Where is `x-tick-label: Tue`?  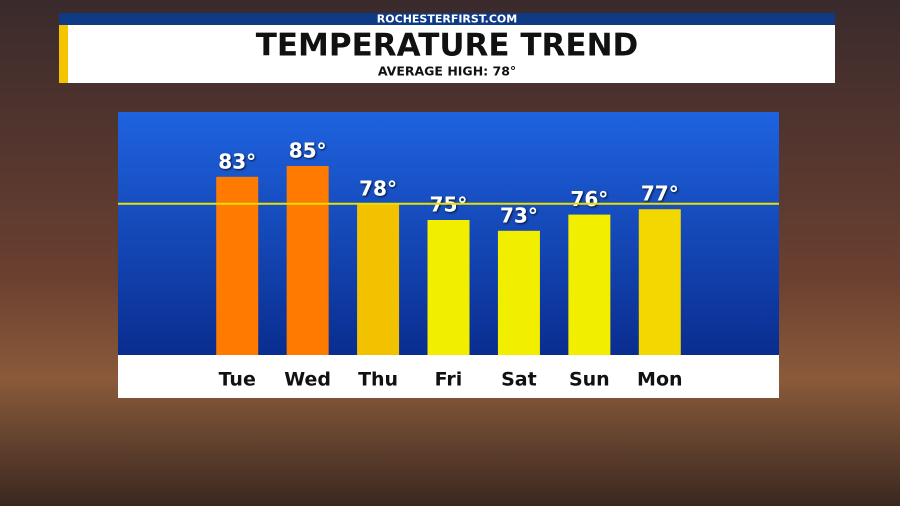
x-tick-label: Tue is located at coordinates (237, 380).